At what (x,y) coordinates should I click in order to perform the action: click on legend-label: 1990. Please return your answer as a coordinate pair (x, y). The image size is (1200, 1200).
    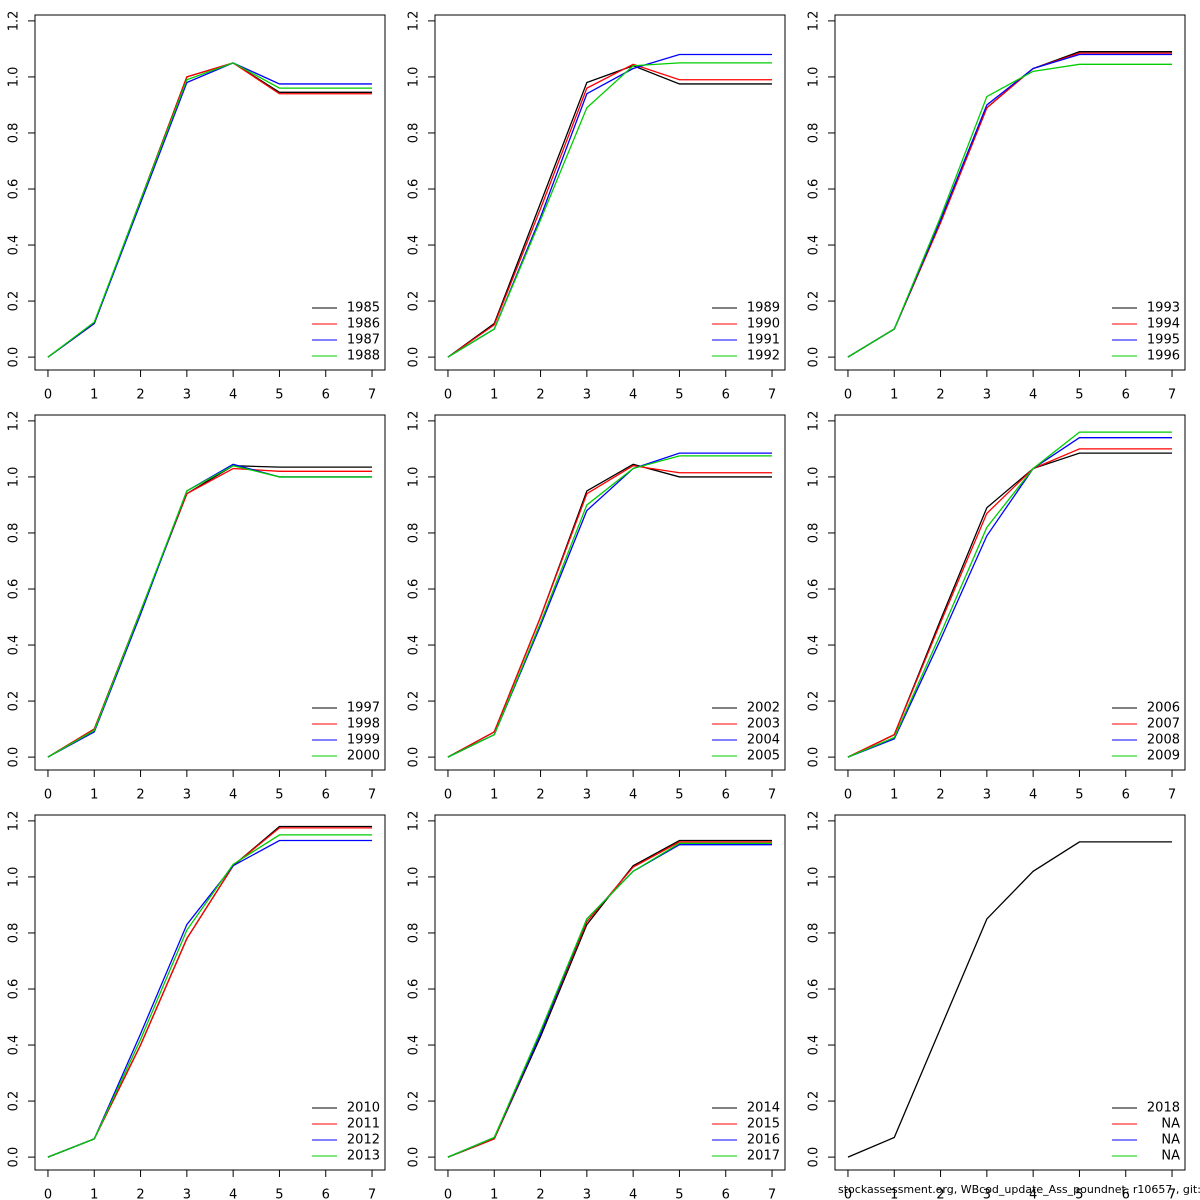
    Looking at the image, I should click on (763, 324).